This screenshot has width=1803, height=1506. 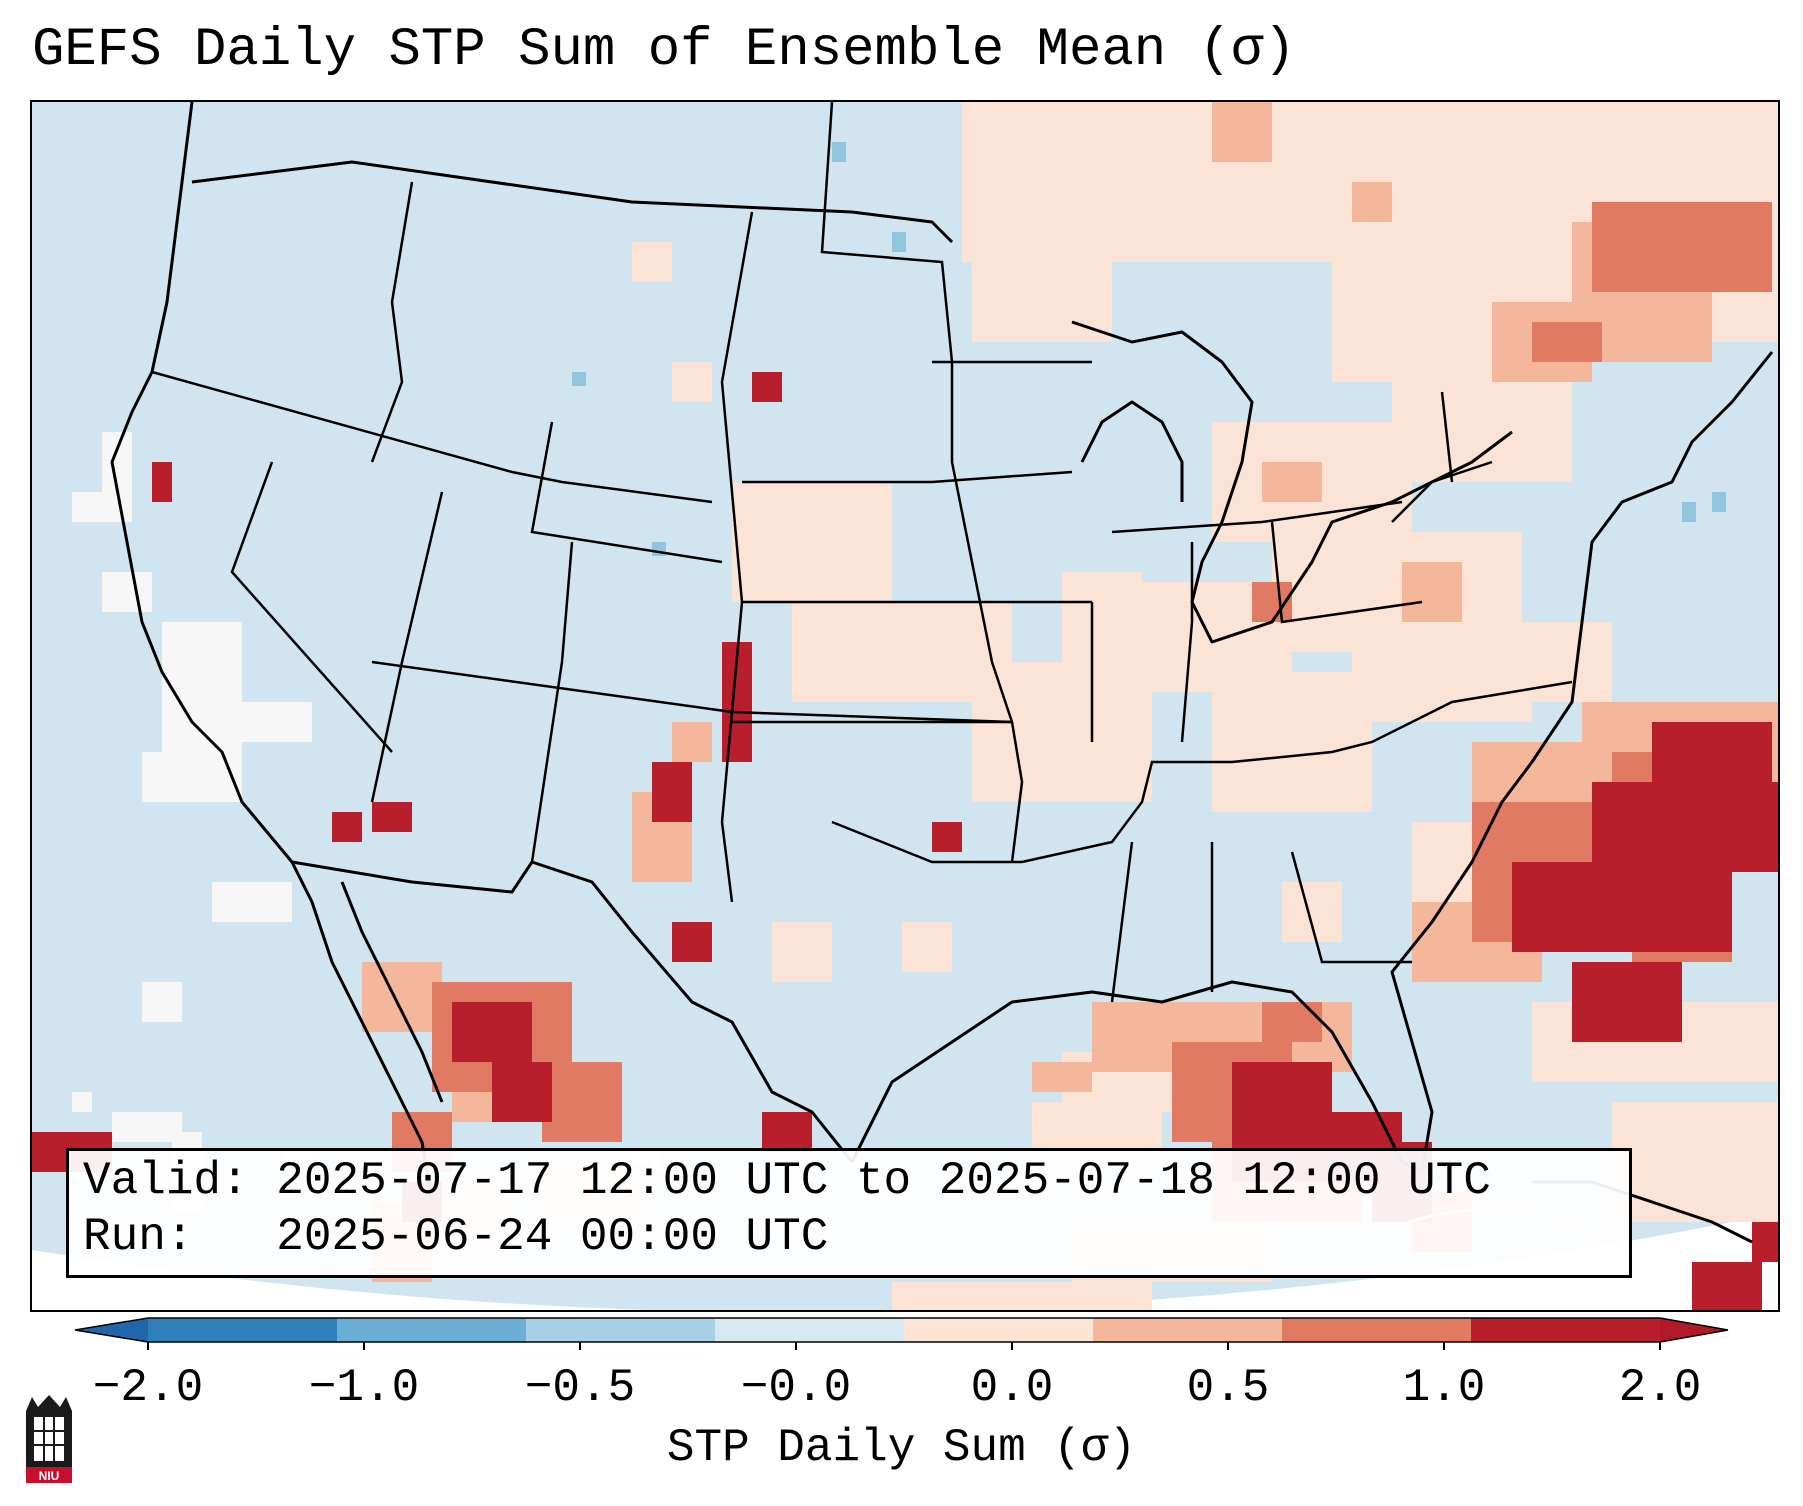 I want to click on colorbar-segments, so click(x=904, y=1330).